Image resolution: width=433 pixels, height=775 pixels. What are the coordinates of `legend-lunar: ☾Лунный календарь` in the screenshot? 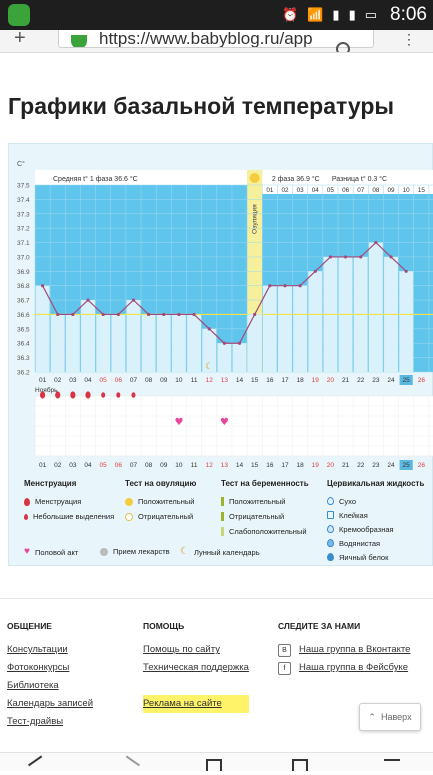 It's located at (220, 552).